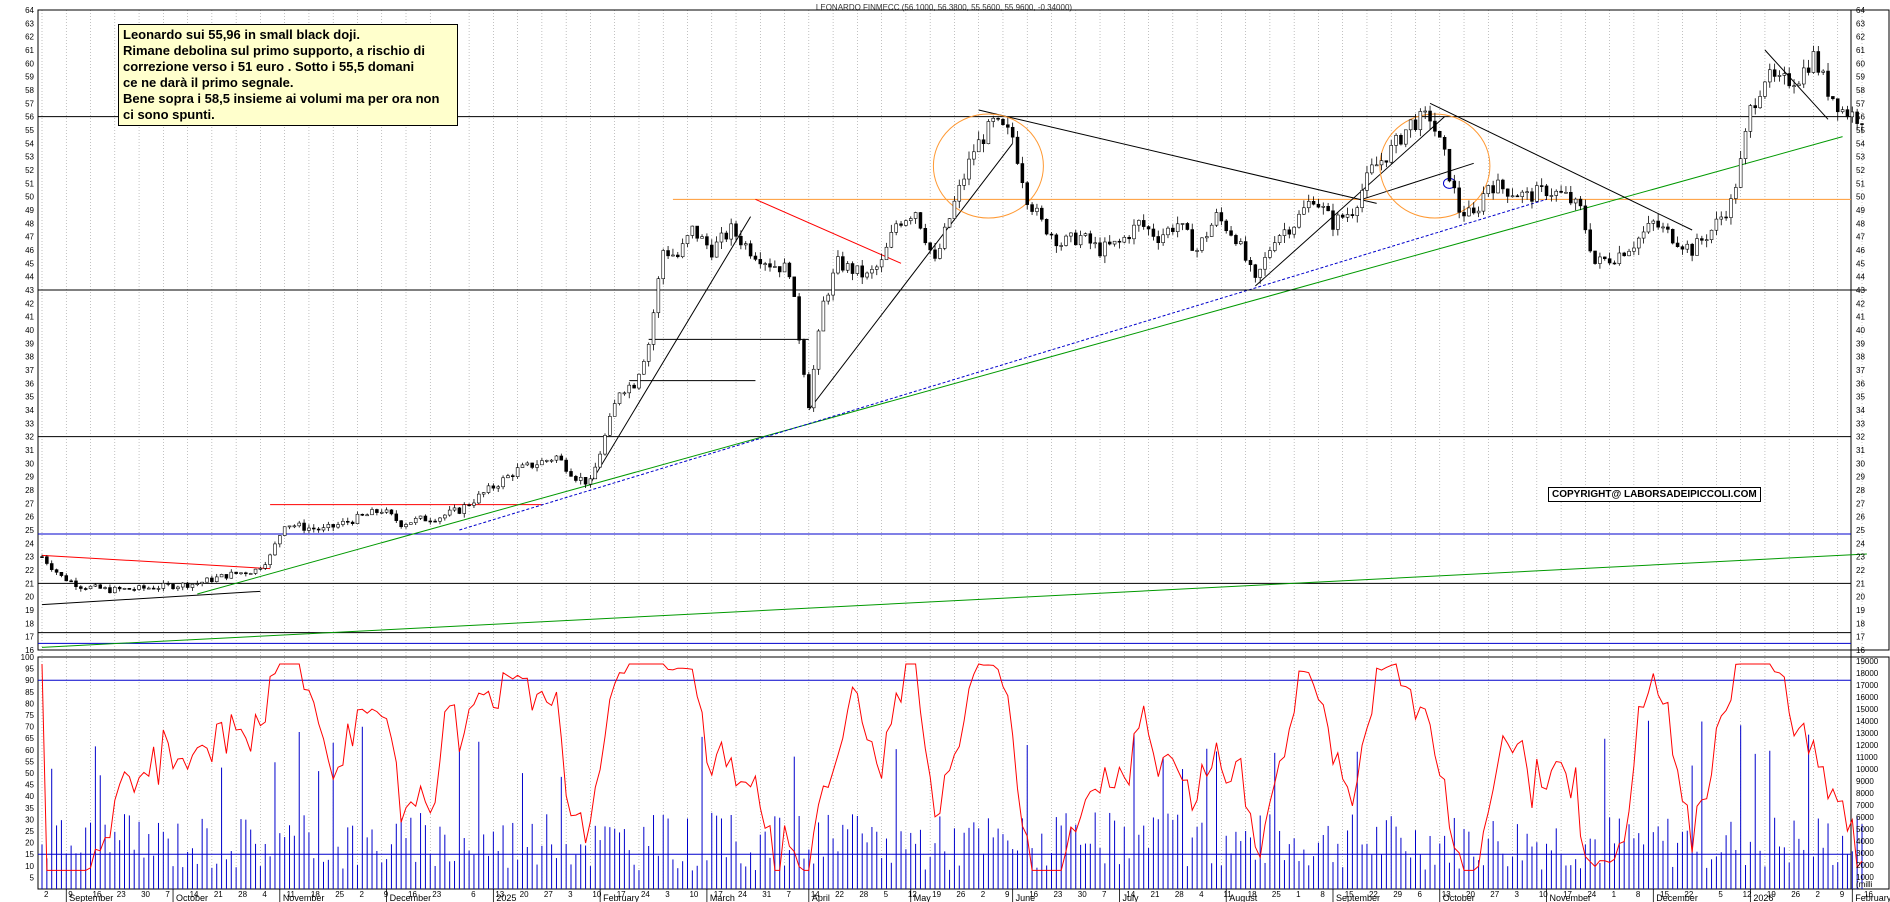 This screenshot has width=1890, height=902. I want to click on price-tick-label-left: 35, so click(29, 397).